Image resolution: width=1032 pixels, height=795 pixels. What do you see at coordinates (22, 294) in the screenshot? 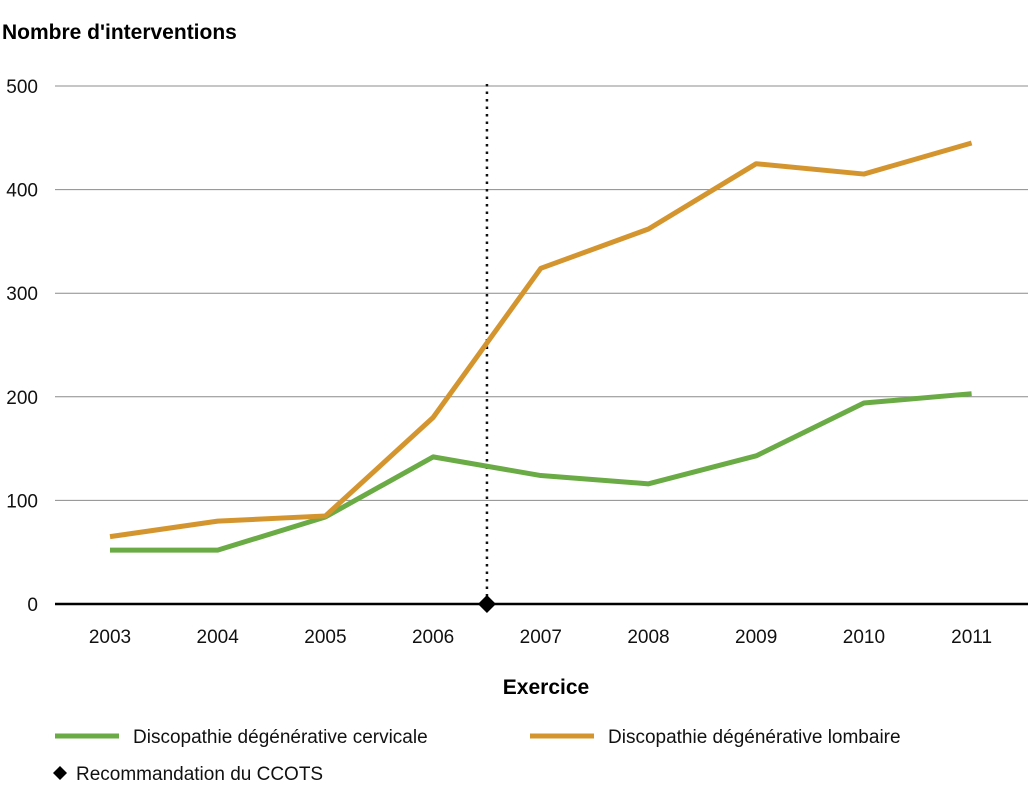
I see `y-tick-label: 300` at bounding box center [22, 294].